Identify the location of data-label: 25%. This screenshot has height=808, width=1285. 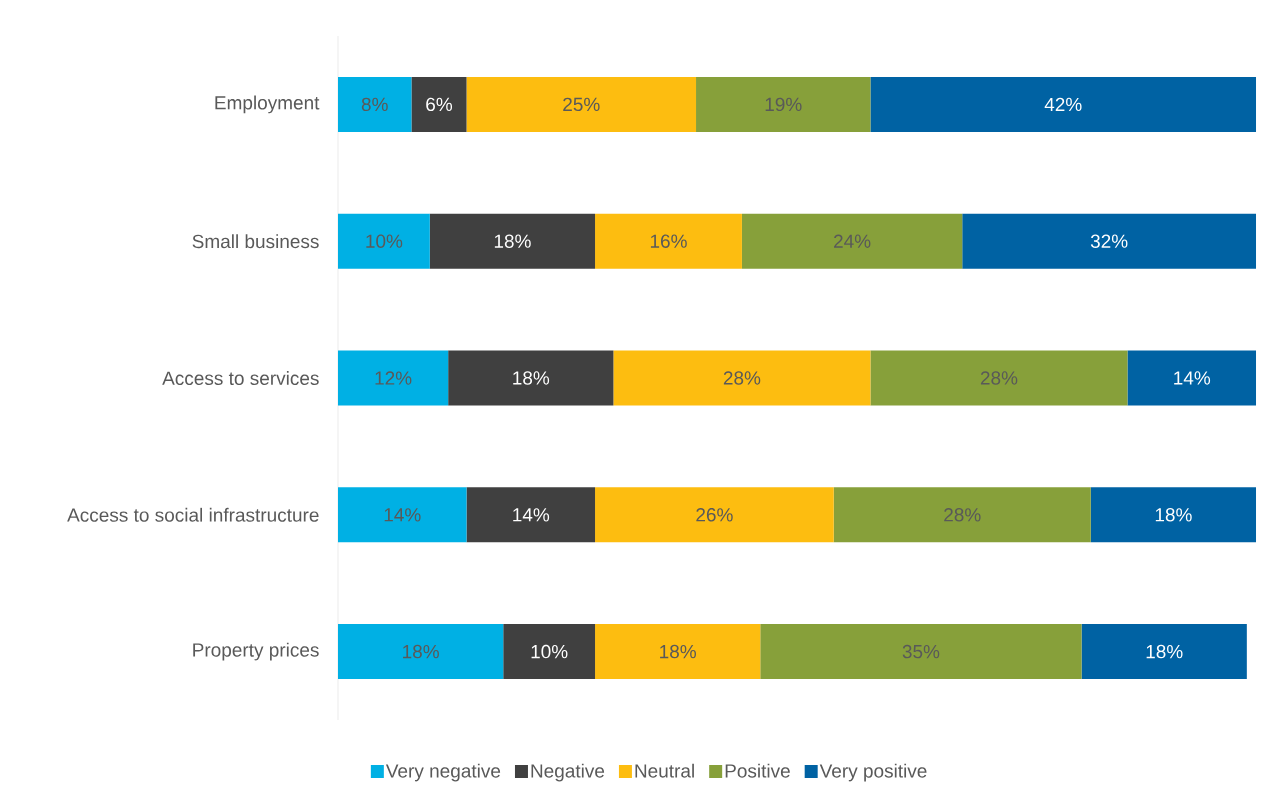
(581, 104).